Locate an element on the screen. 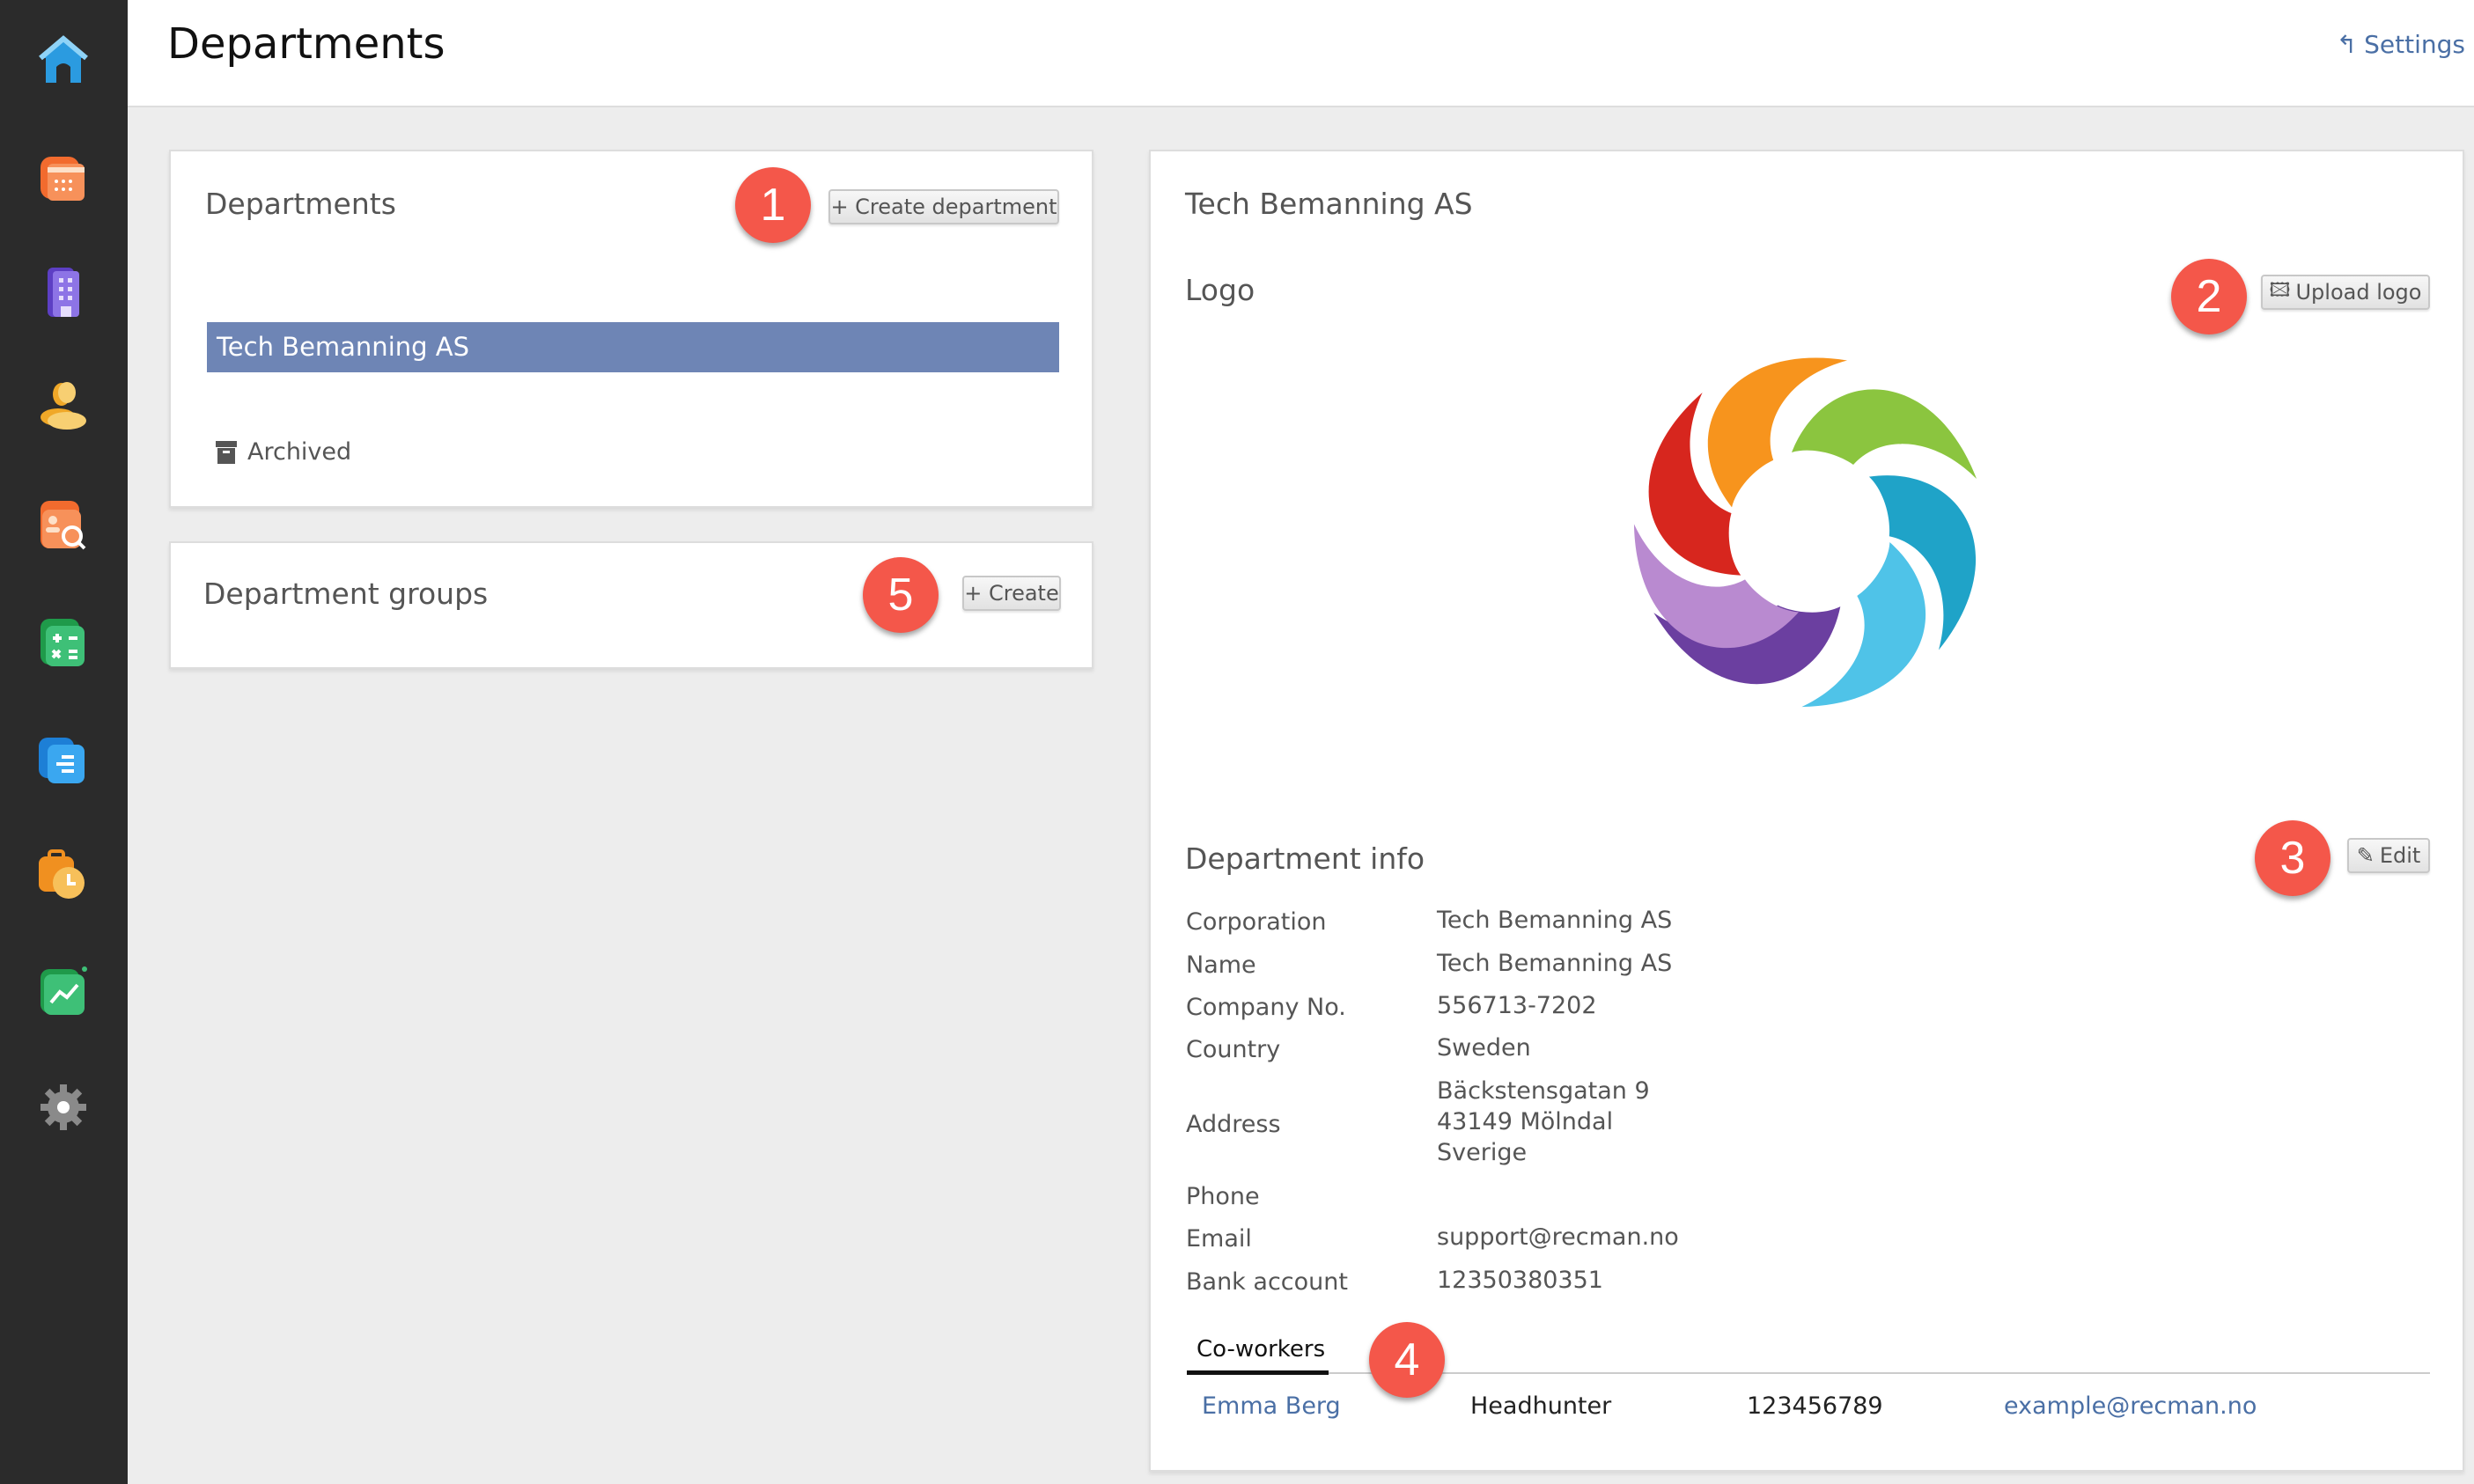  image-upload-icon: 🖾 is located at coordinates (2280, 291).